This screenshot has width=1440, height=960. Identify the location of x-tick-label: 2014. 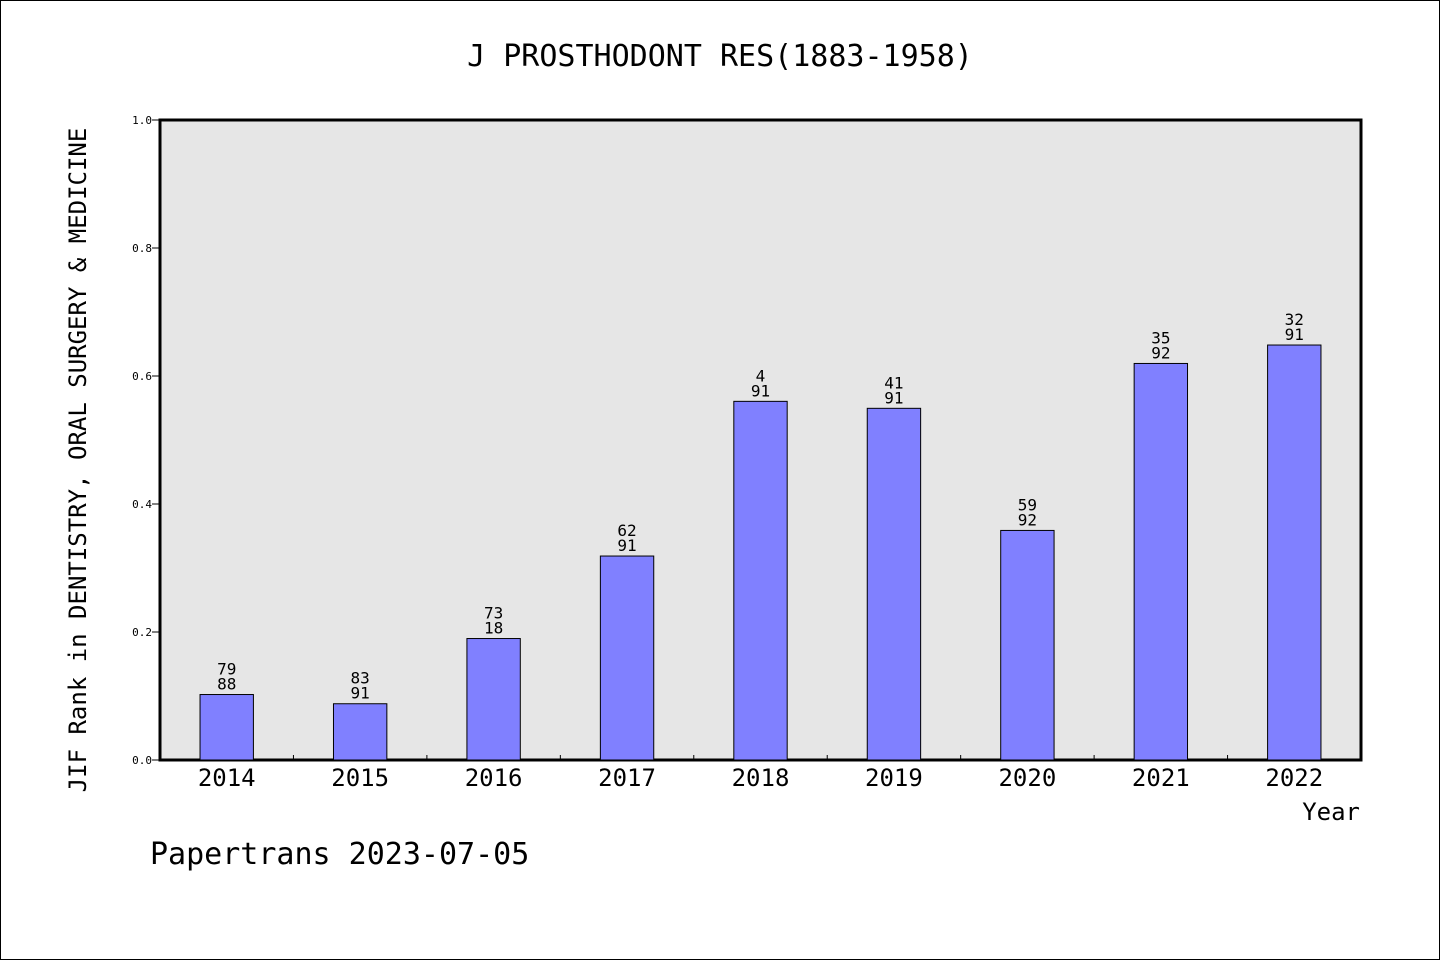
(227, 778).